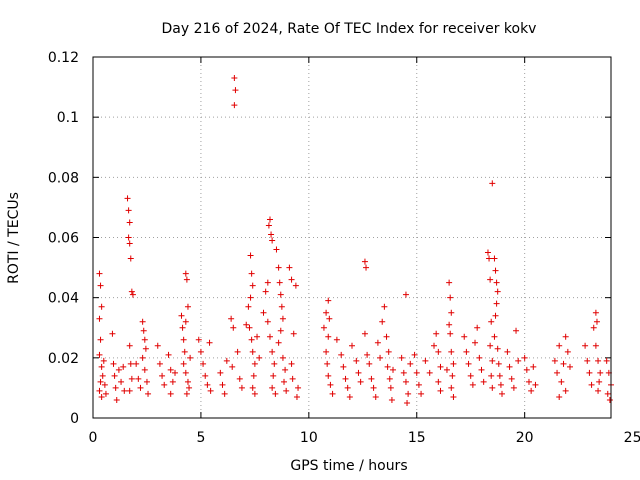  Describe the element at coordinates (14, 238) in the screenshot. I see `y-axis-label: ROTI / TECUs` at that location.